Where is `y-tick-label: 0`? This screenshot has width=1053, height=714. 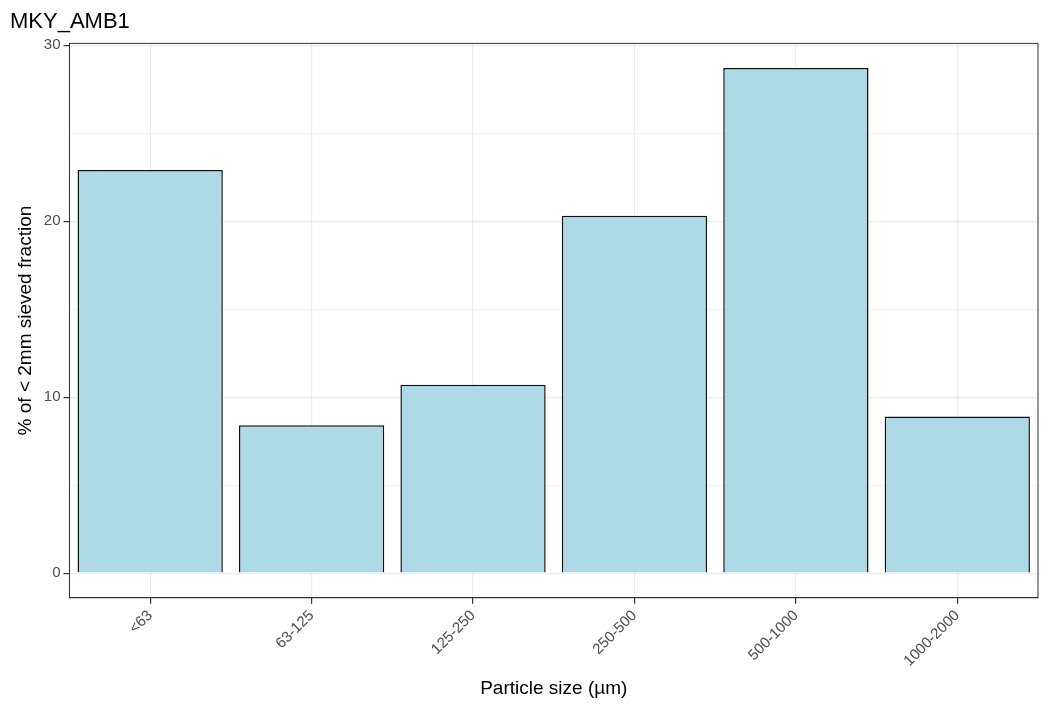
y-tick-label: 0 is located at coordinates (56, 572).